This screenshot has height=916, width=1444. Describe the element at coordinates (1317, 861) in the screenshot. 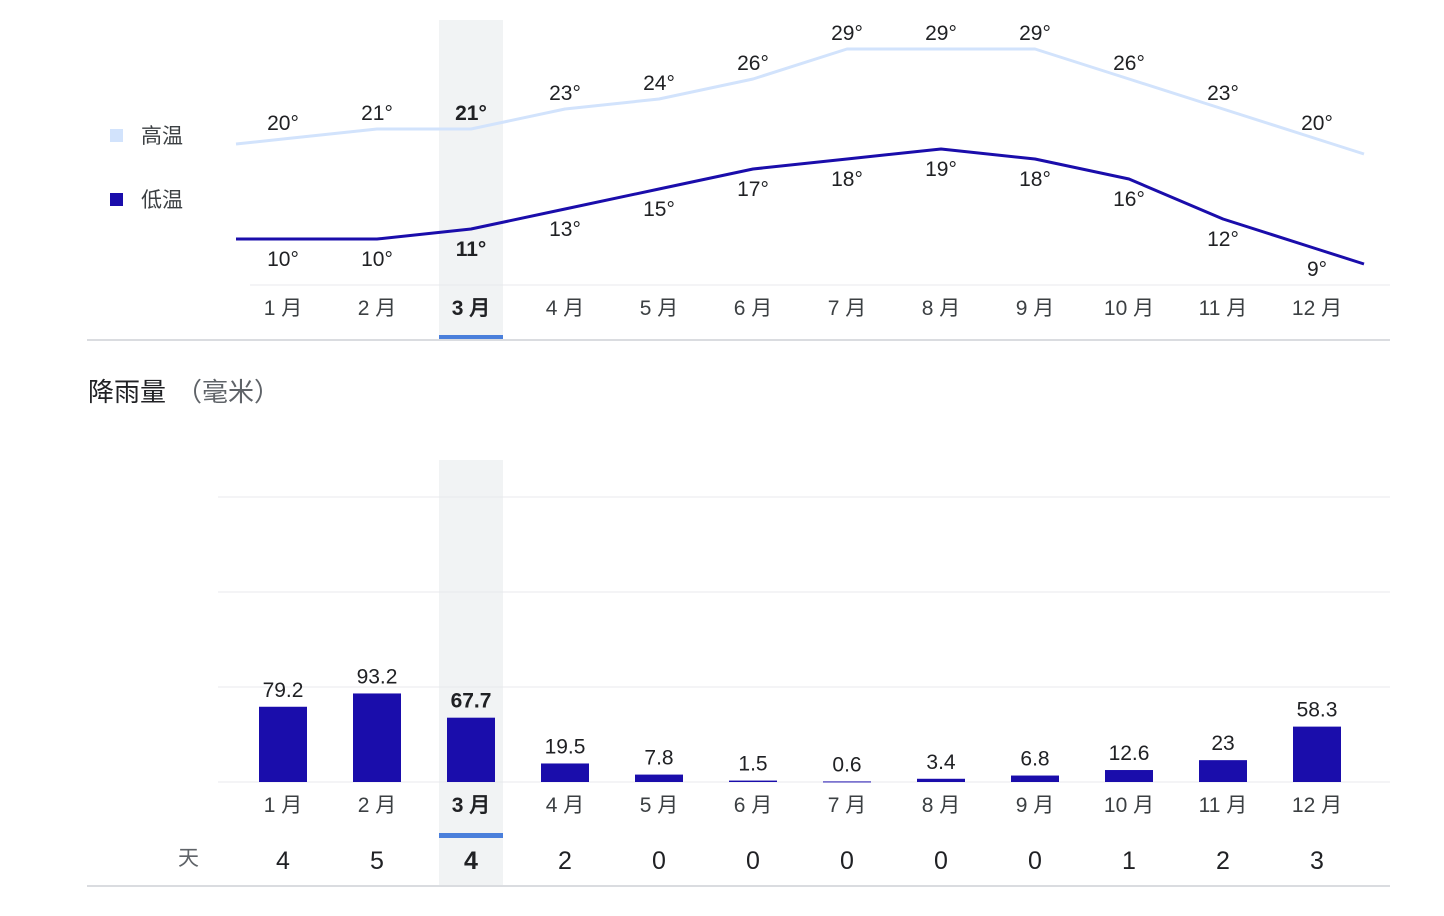

I see `rain-days-value-12: 3` at that location.